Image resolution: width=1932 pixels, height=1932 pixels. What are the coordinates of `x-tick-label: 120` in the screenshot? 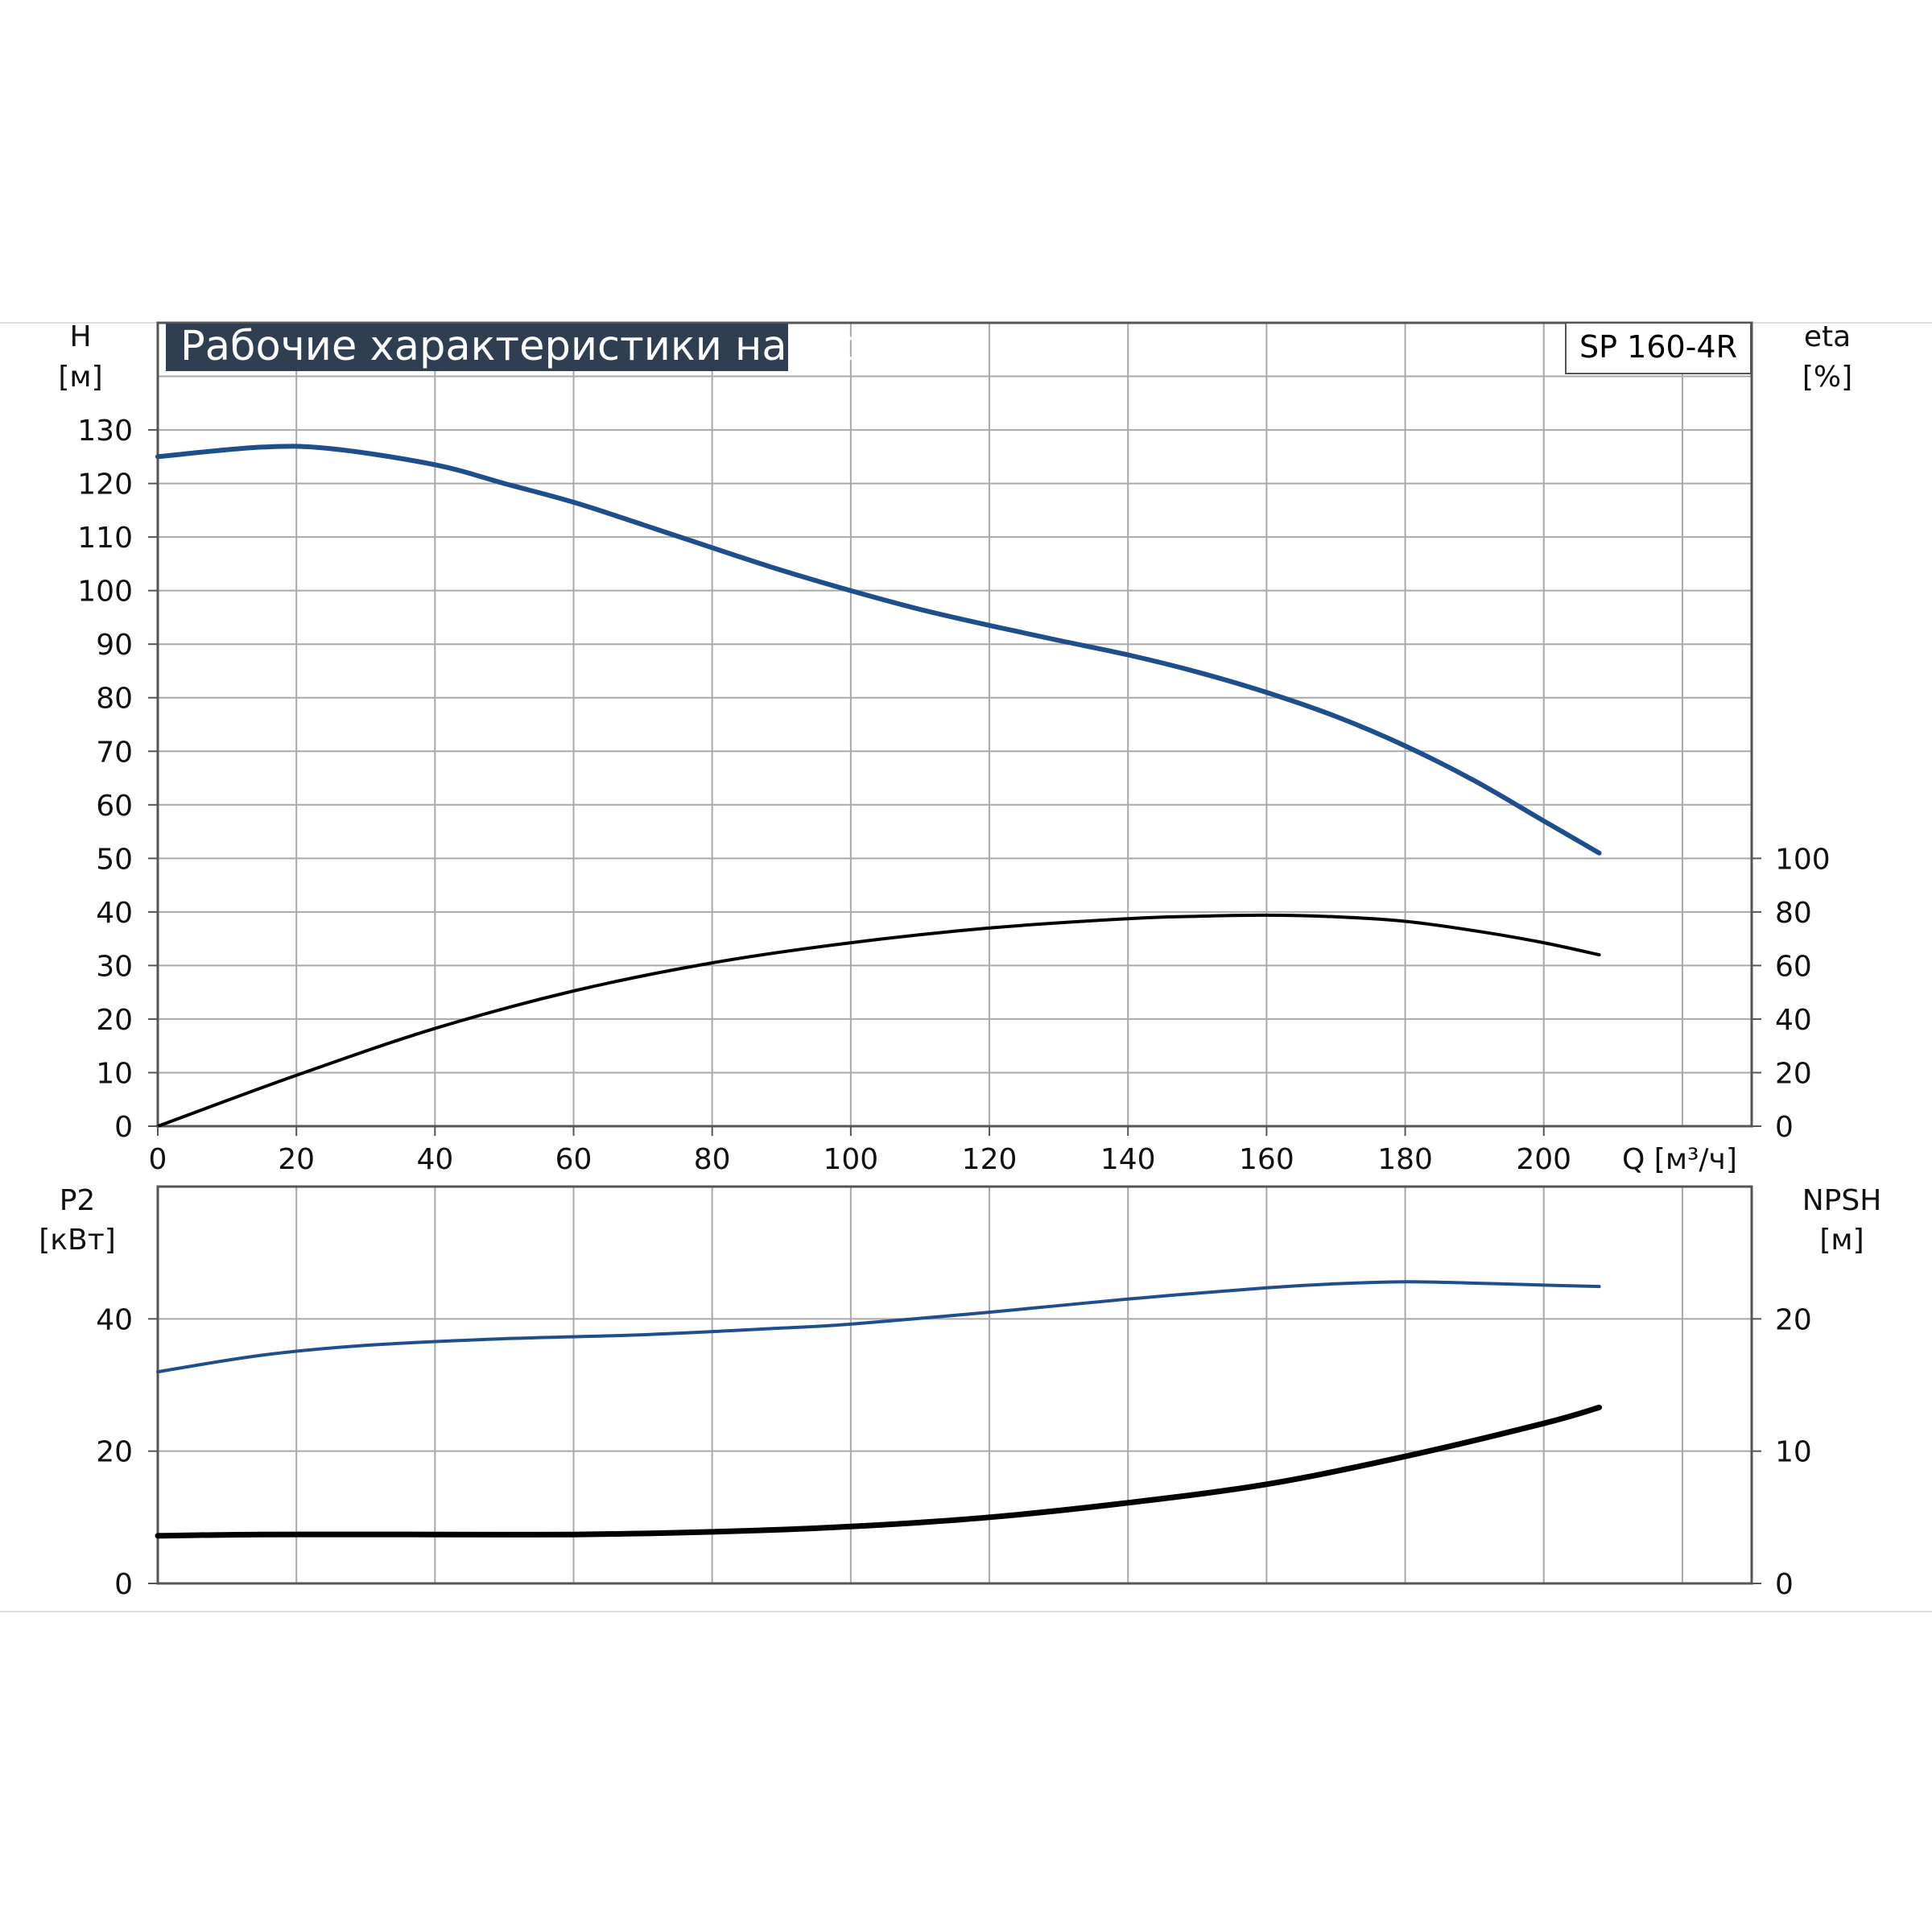 It's located at (990, 1159).